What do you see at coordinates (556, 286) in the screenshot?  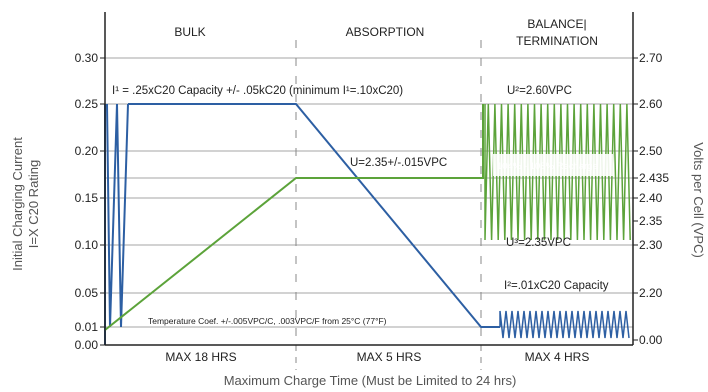 I see `annotation-i2: I²=.01xC20 Capacity` at bounding box center [556, 286].